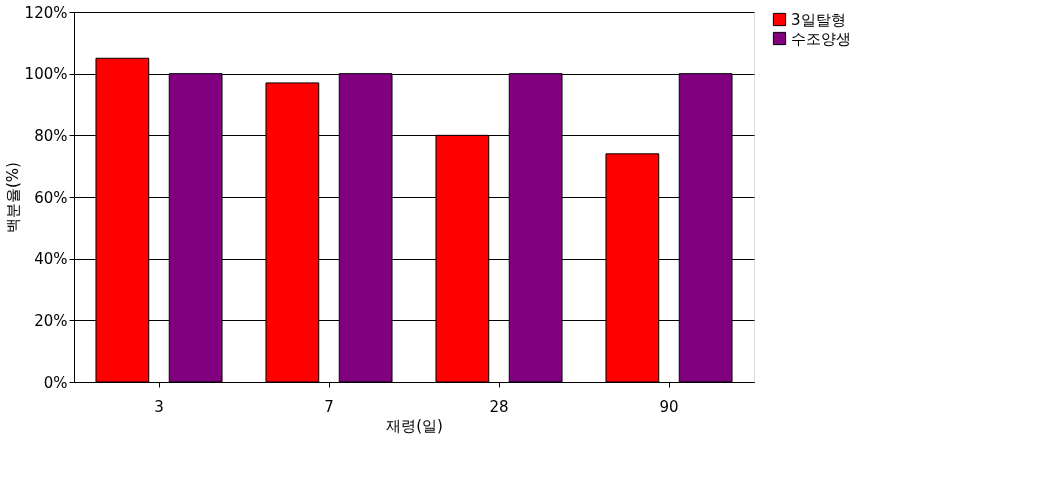  What do you see at coordinates (821, 38) in the screenshot?
I see `legend-label: 수조양생` at bounding box center [821, 38].